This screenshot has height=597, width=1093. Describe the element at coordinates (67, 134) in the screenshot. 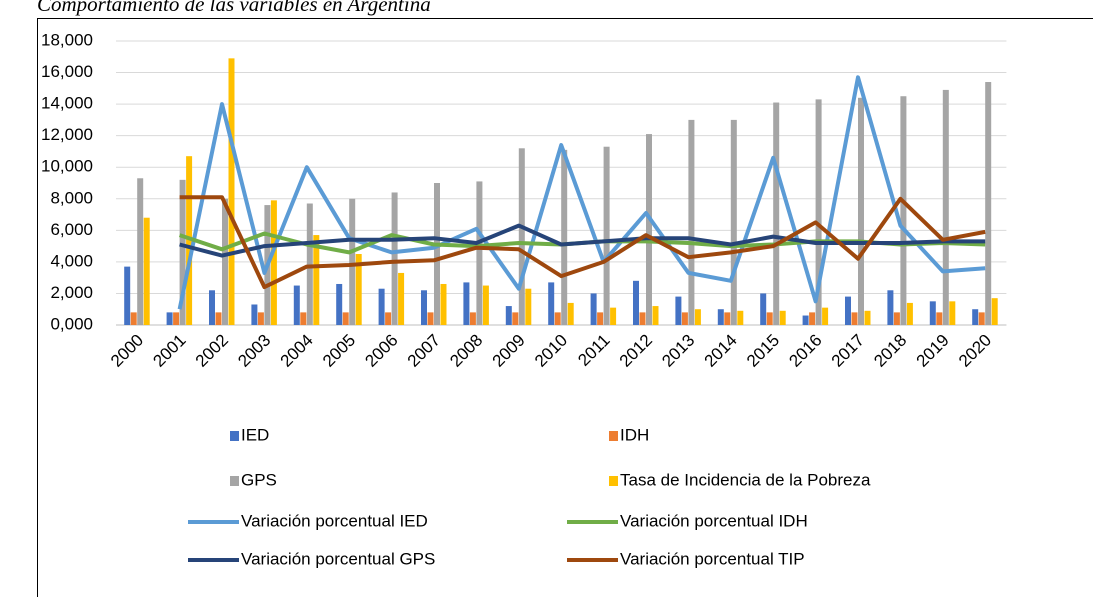

I see `y-tick-label: 12,000` at that location.